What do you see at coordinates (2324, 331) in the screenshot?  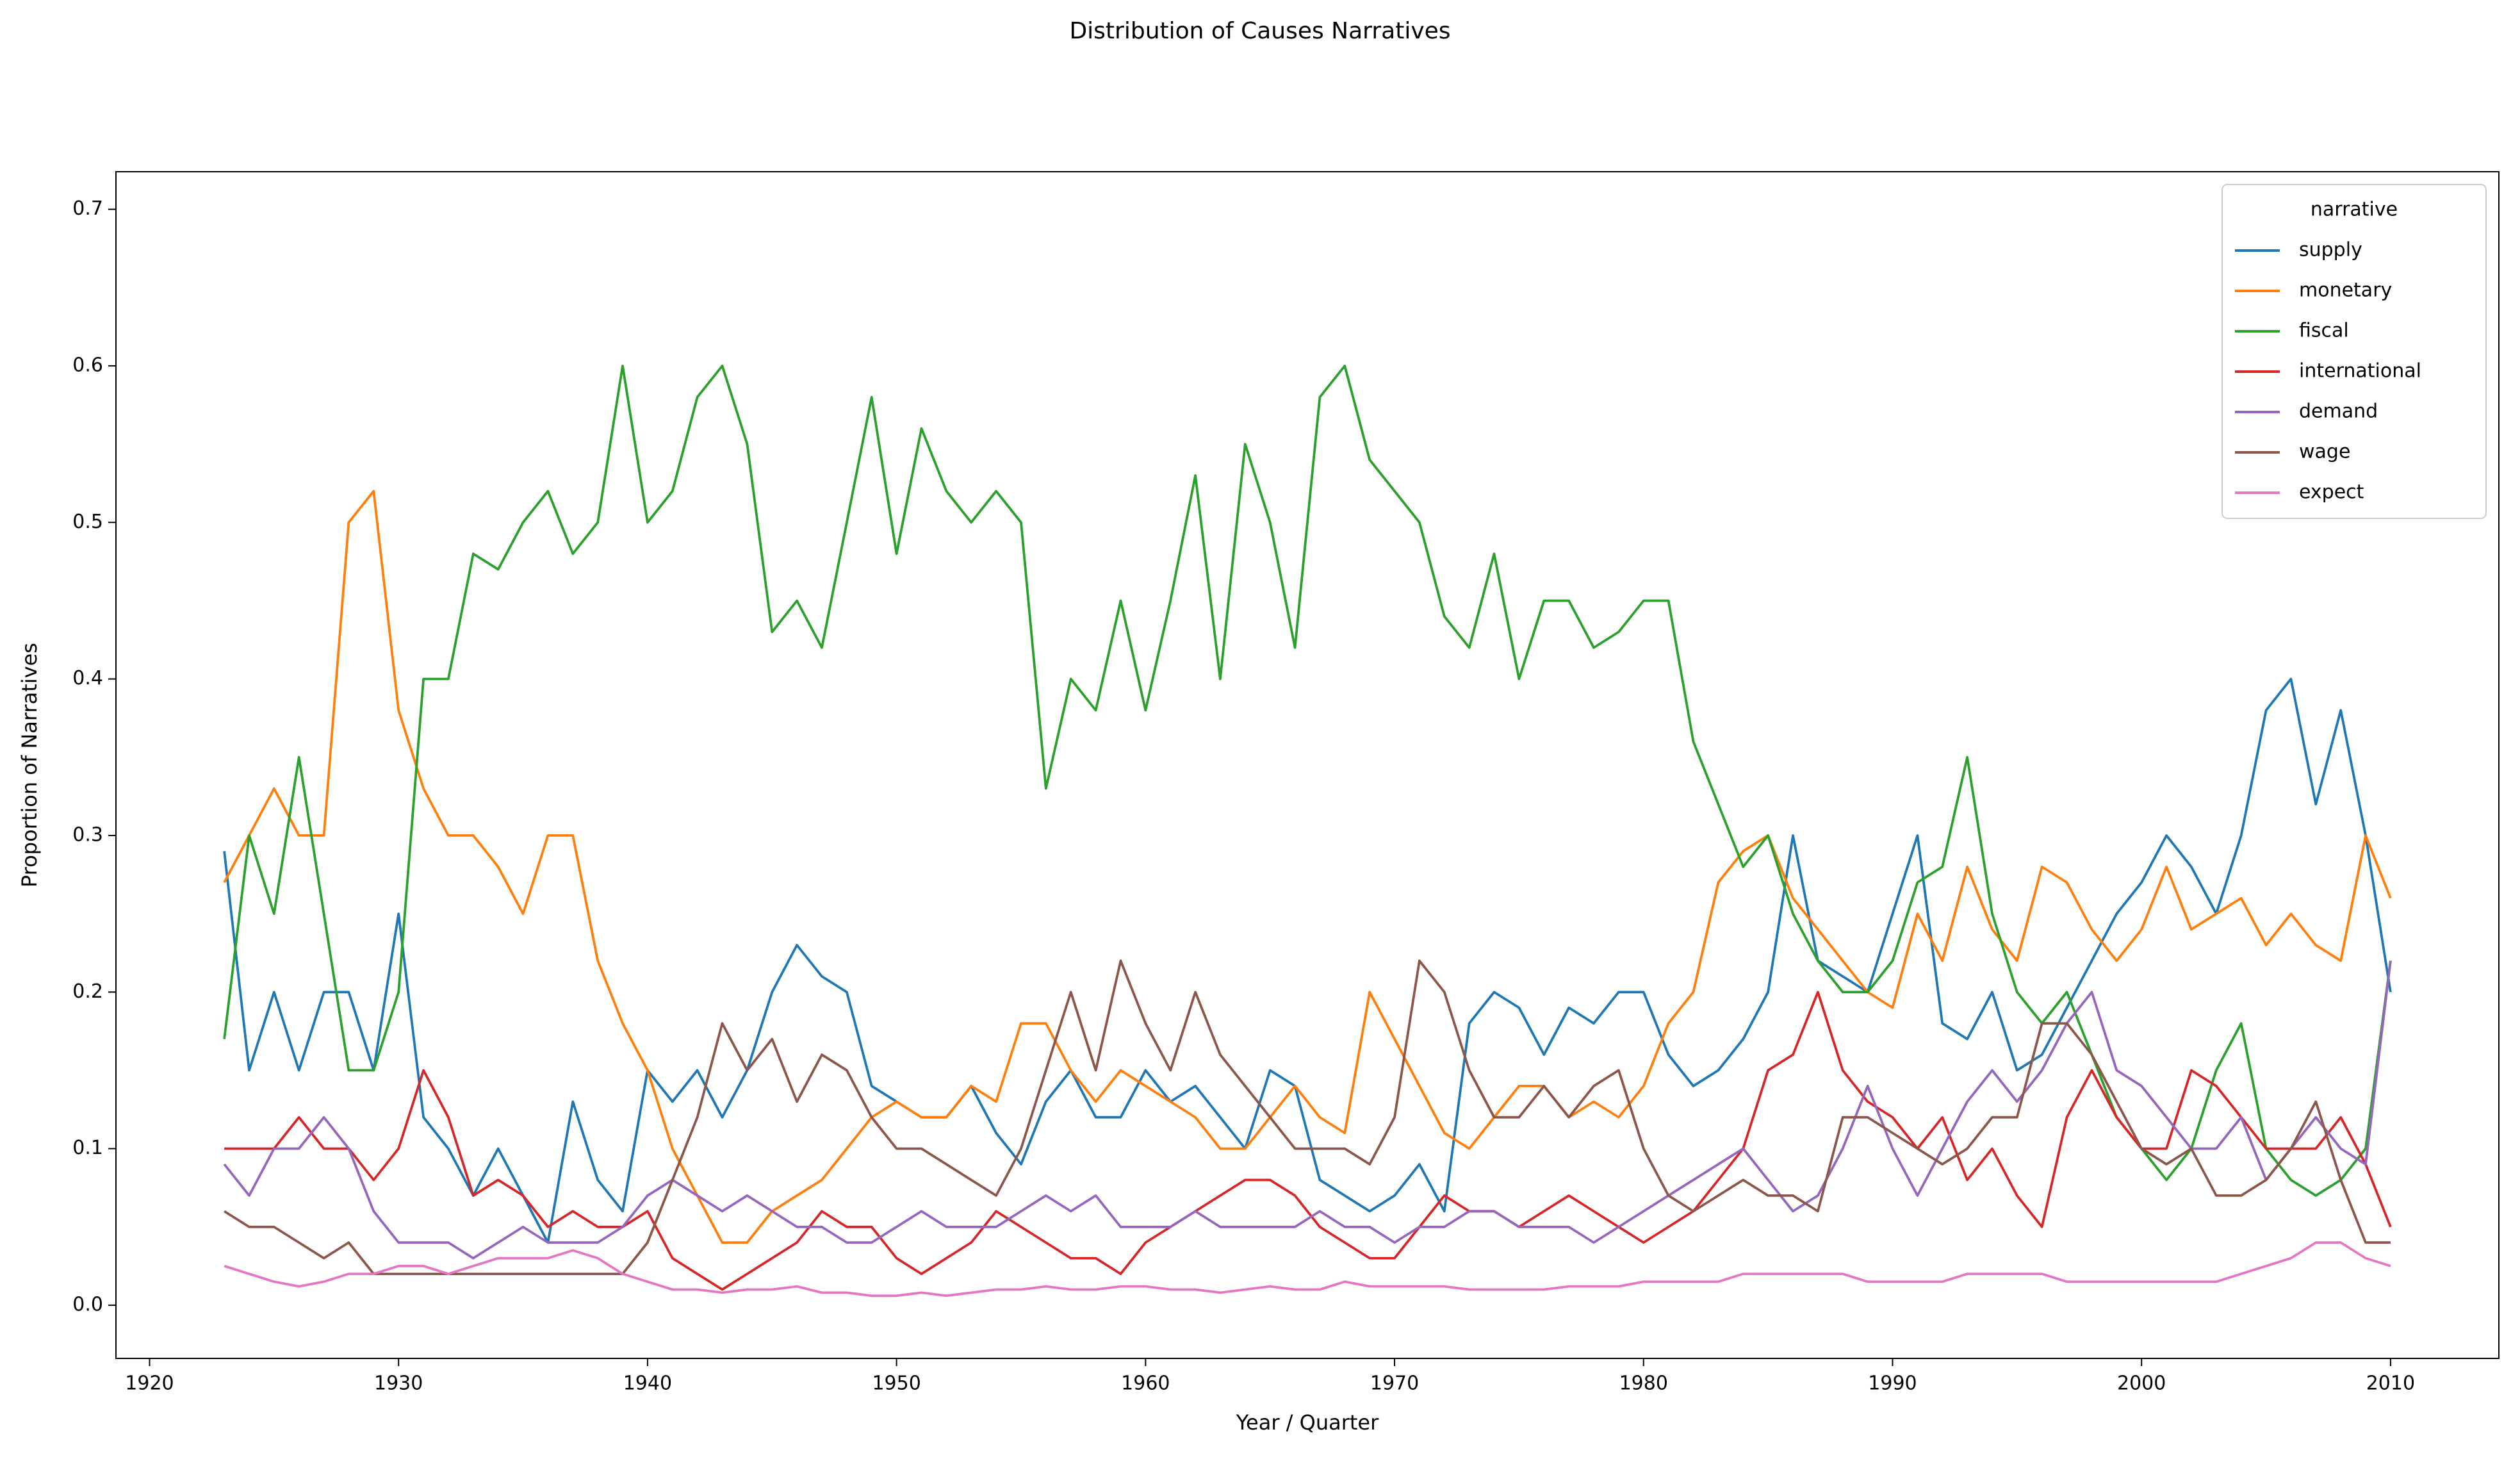 I see `legend-label: fiscal` at bounding box center [2324, 331].